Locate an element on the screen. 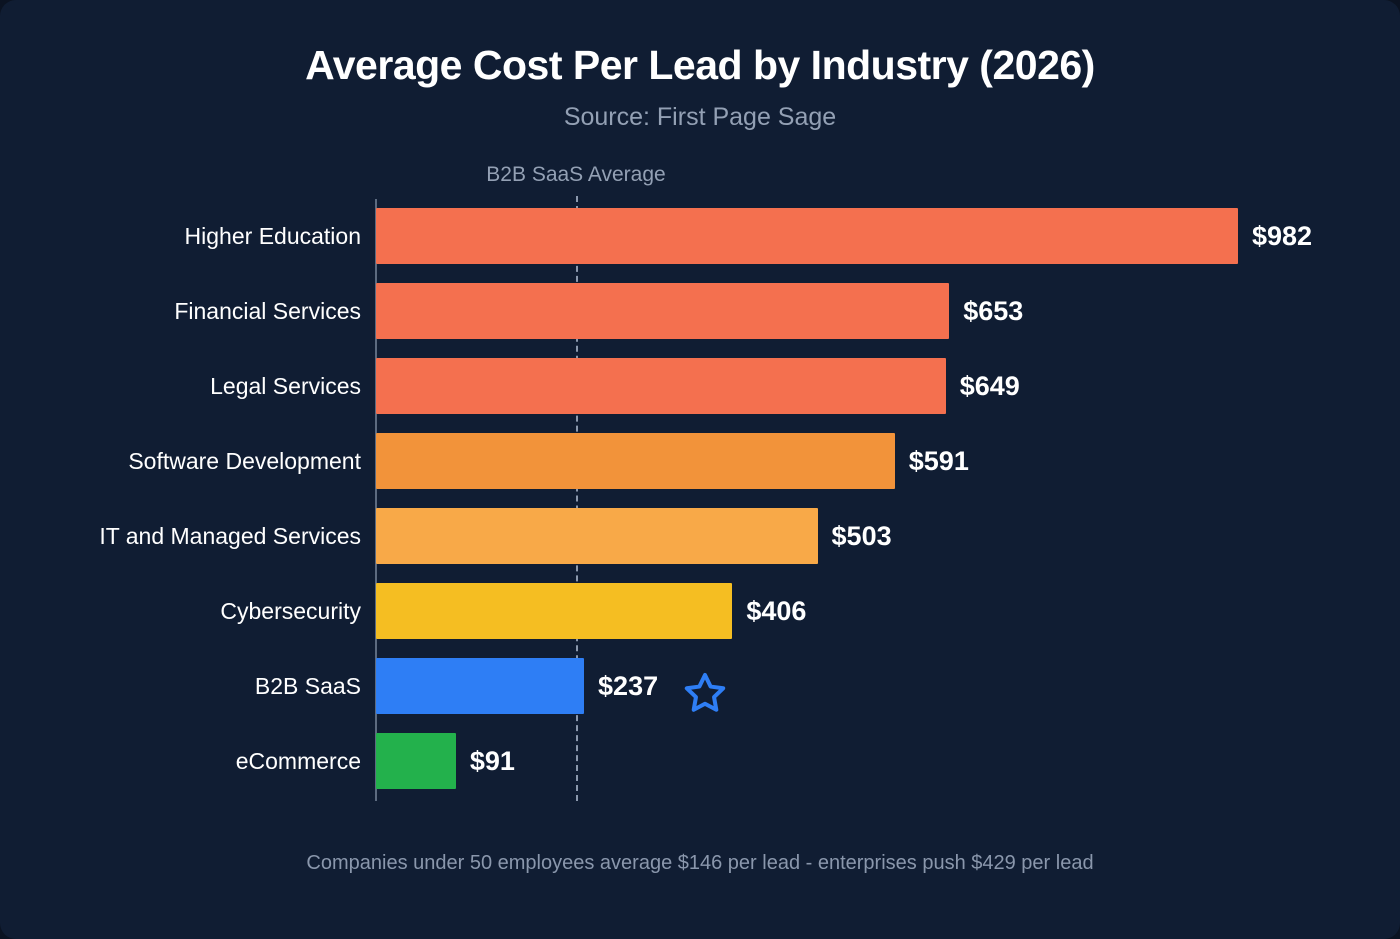 Image resolution: width=1400 pixels, height=939 pixels. category-label: eCommerce is located at coordinates (298, 761).